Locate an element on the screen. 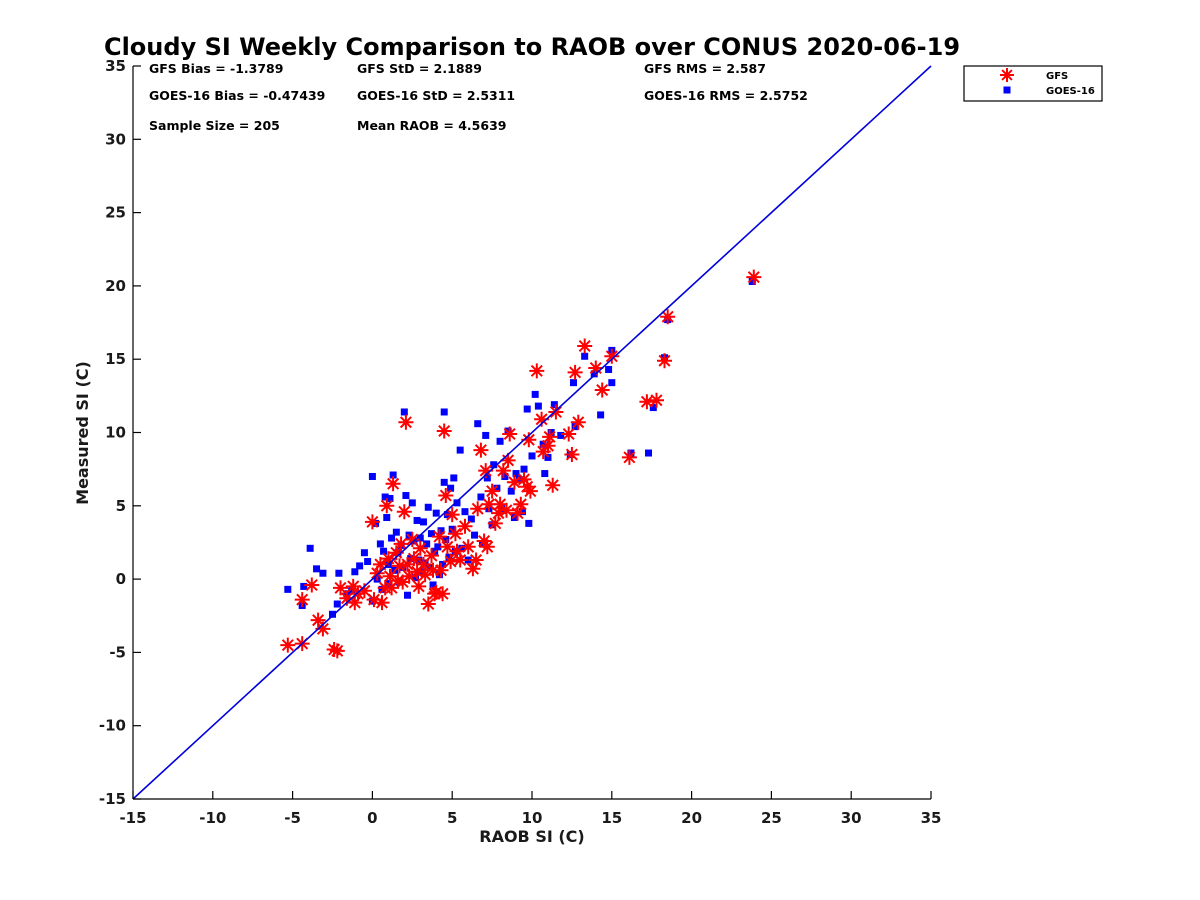 This screenshot has height=900, width=1200. y-tick-label: 15 is located at coordinates (115, 359).